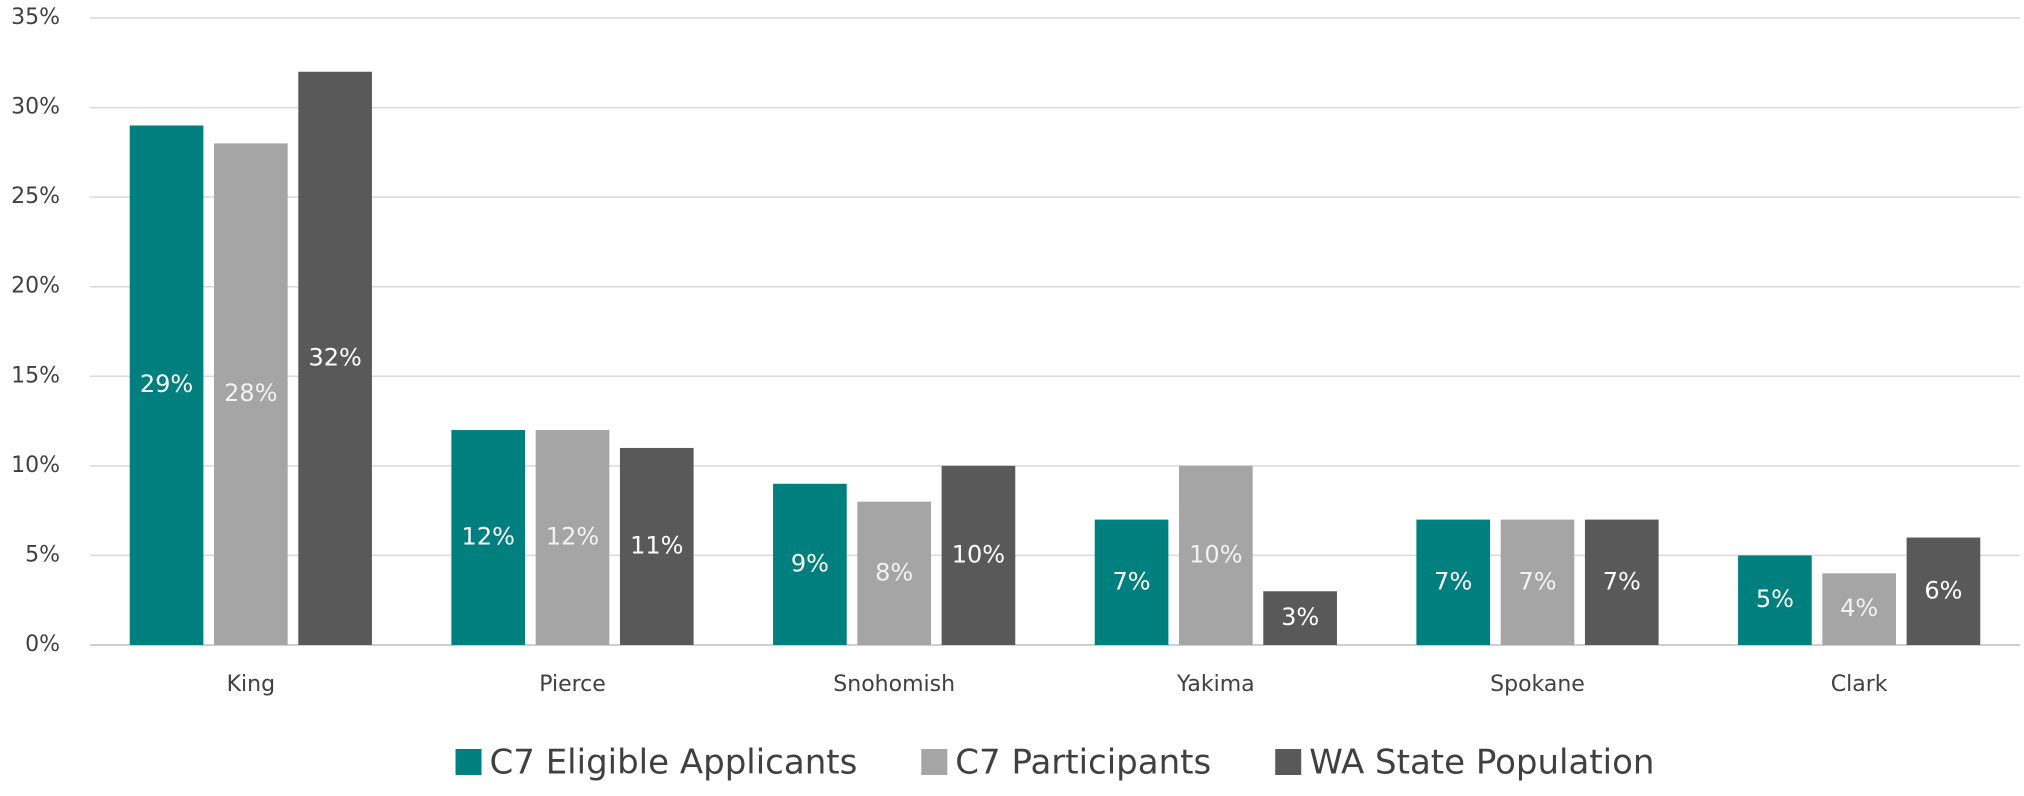 The image size is (2024, 796). What do you see at coordinates (1537, 684) in the screenshot?
I see `x-tick-label: Spokane` at bounding box center [1537, 684].